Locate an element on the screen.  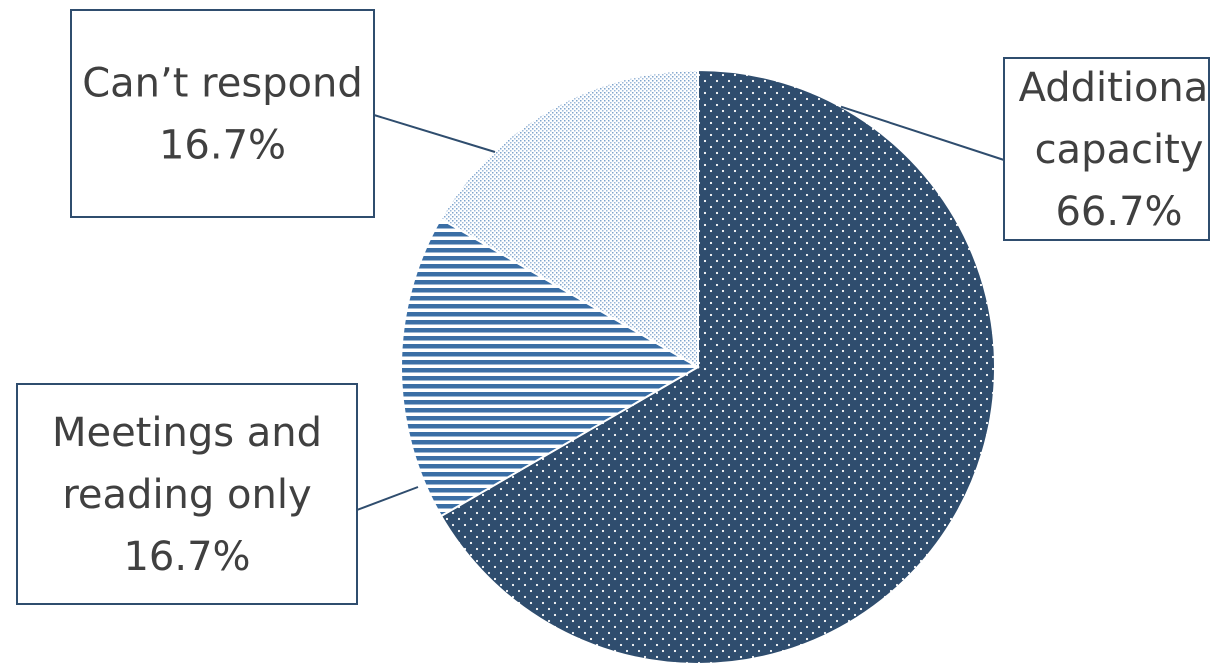
slice-cant-respond is located at coordinates (569, 218).